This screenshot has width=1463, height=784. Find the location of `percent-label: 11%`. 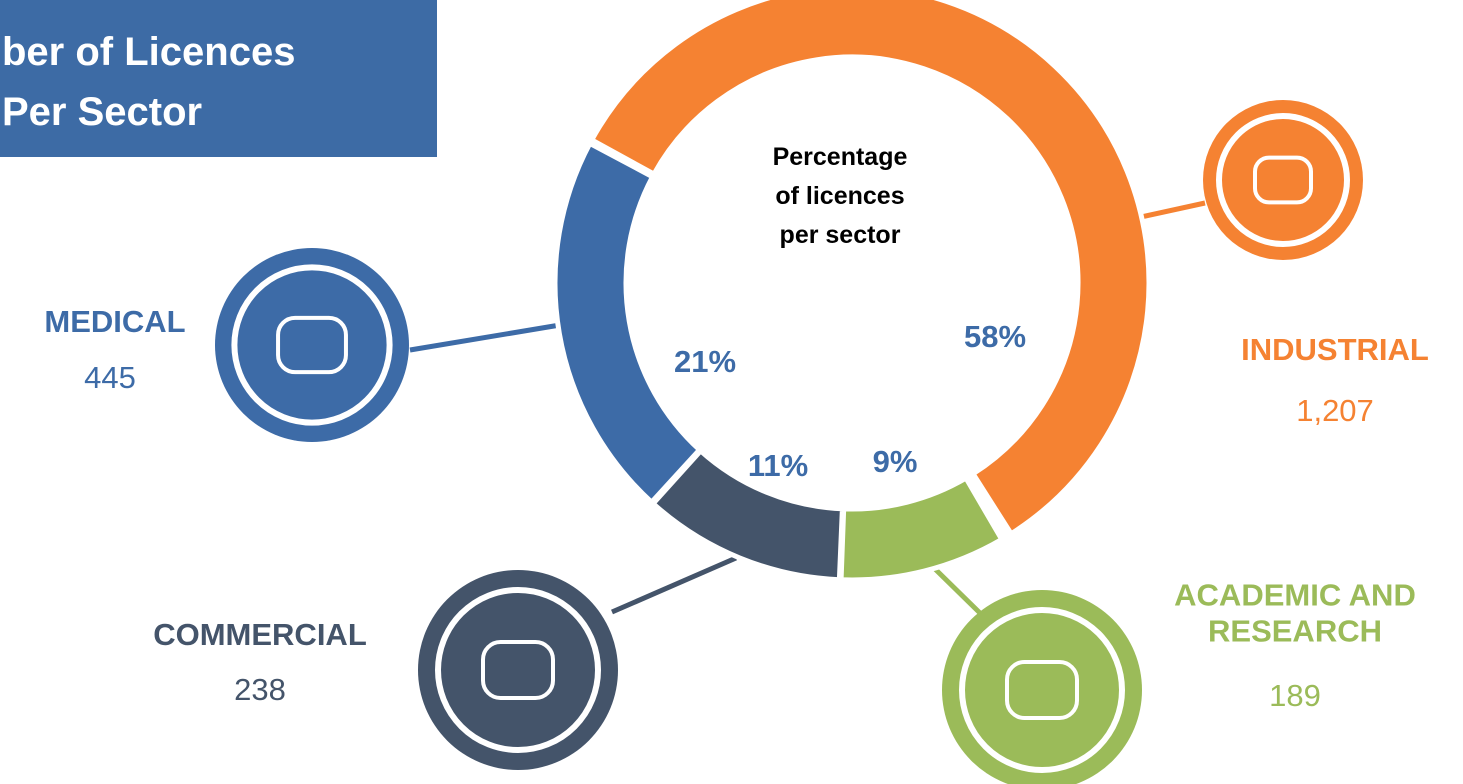

percent-label: 11% is located at coordinates (778, 465).